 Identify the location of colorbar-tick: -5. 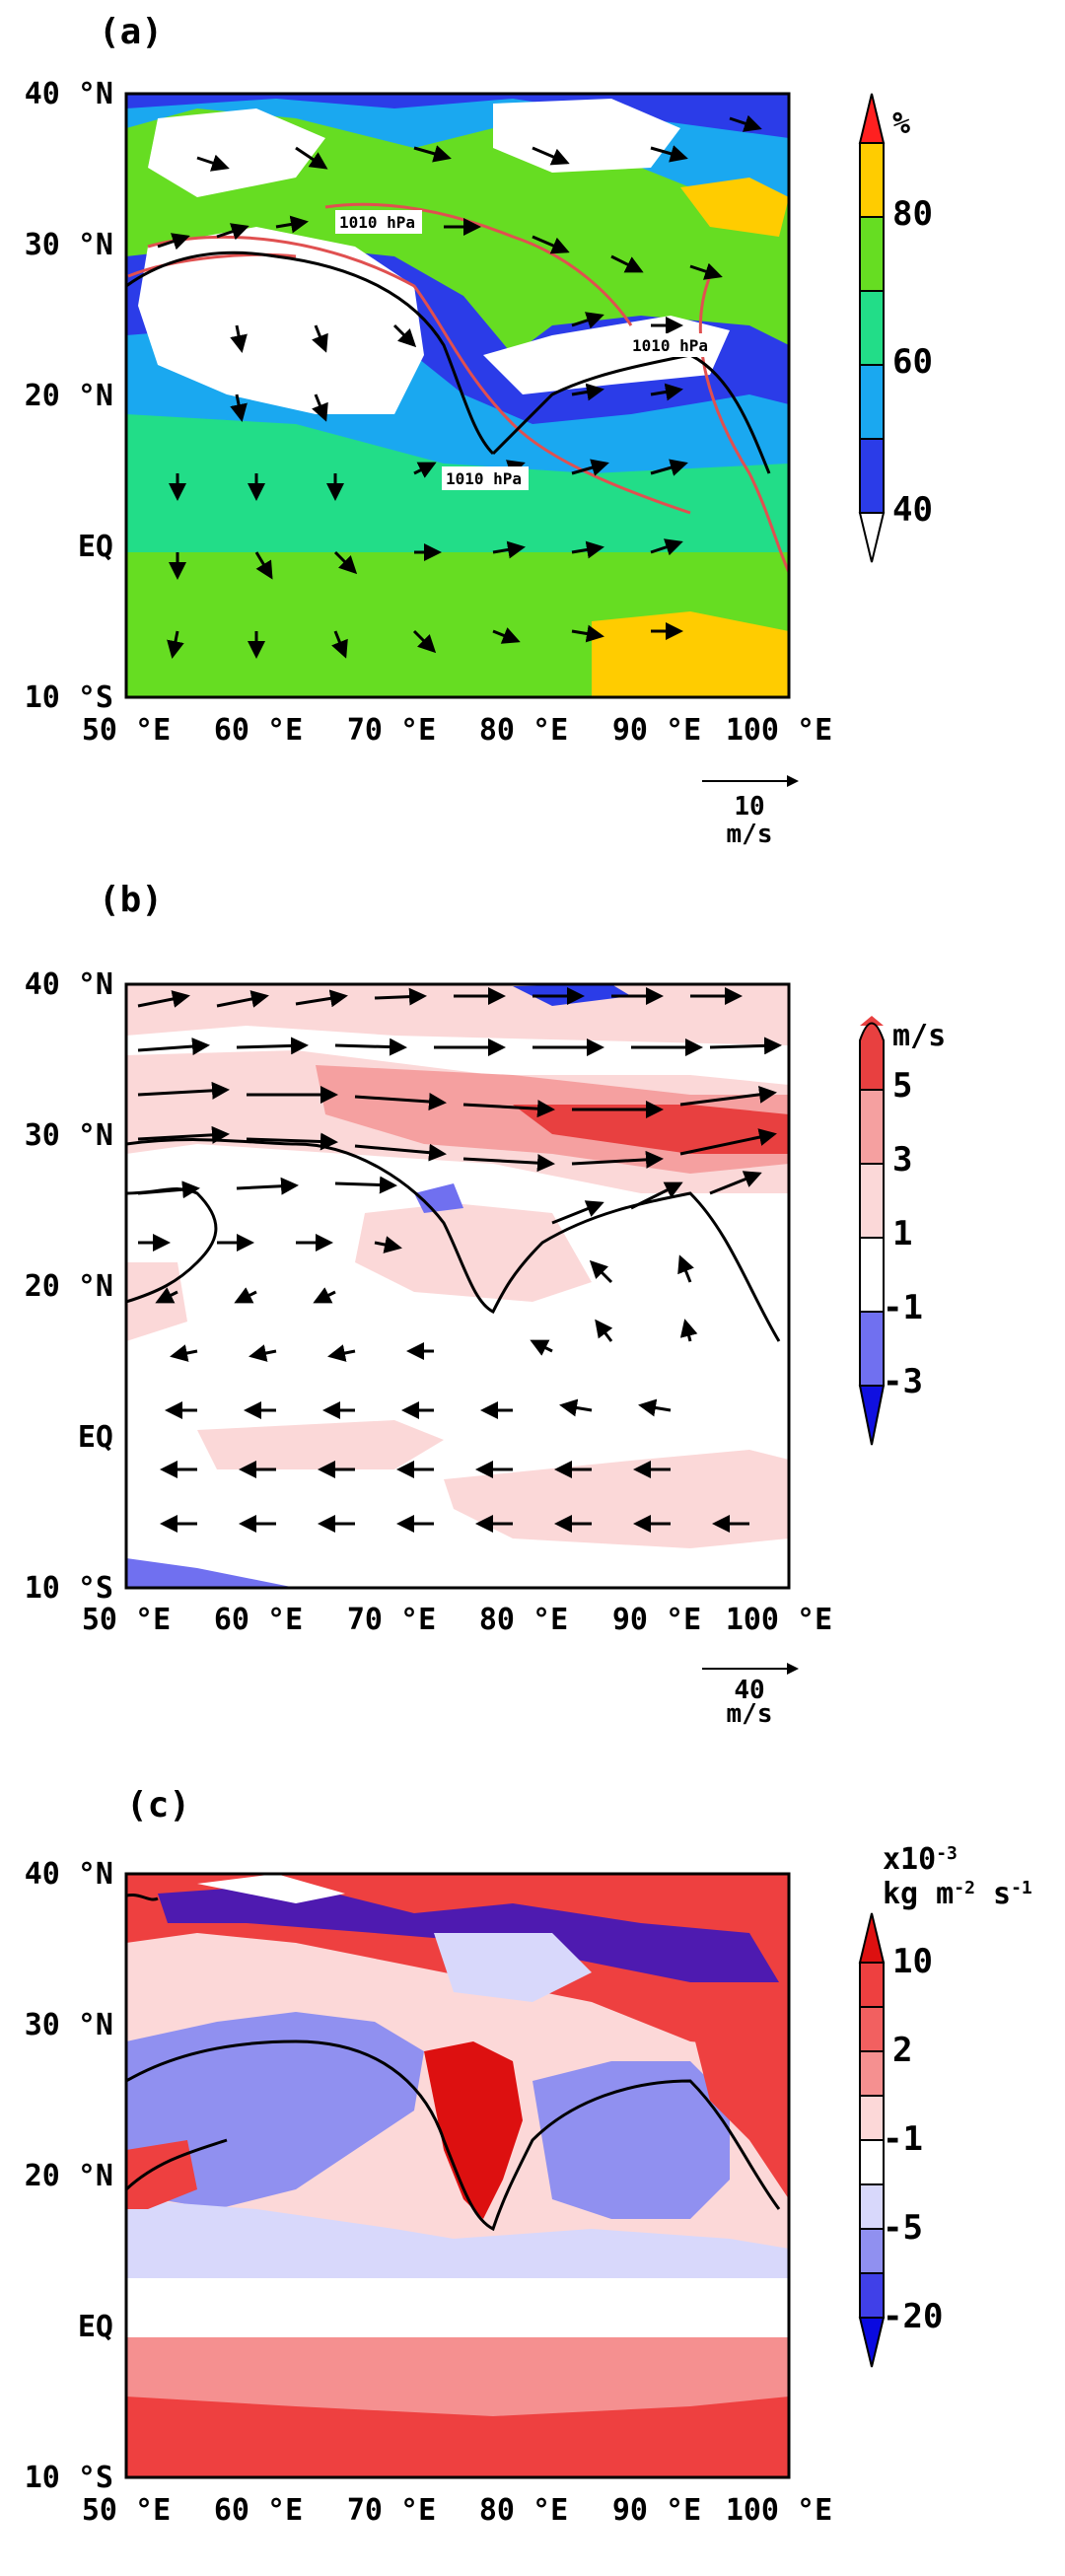
(903, 2228).